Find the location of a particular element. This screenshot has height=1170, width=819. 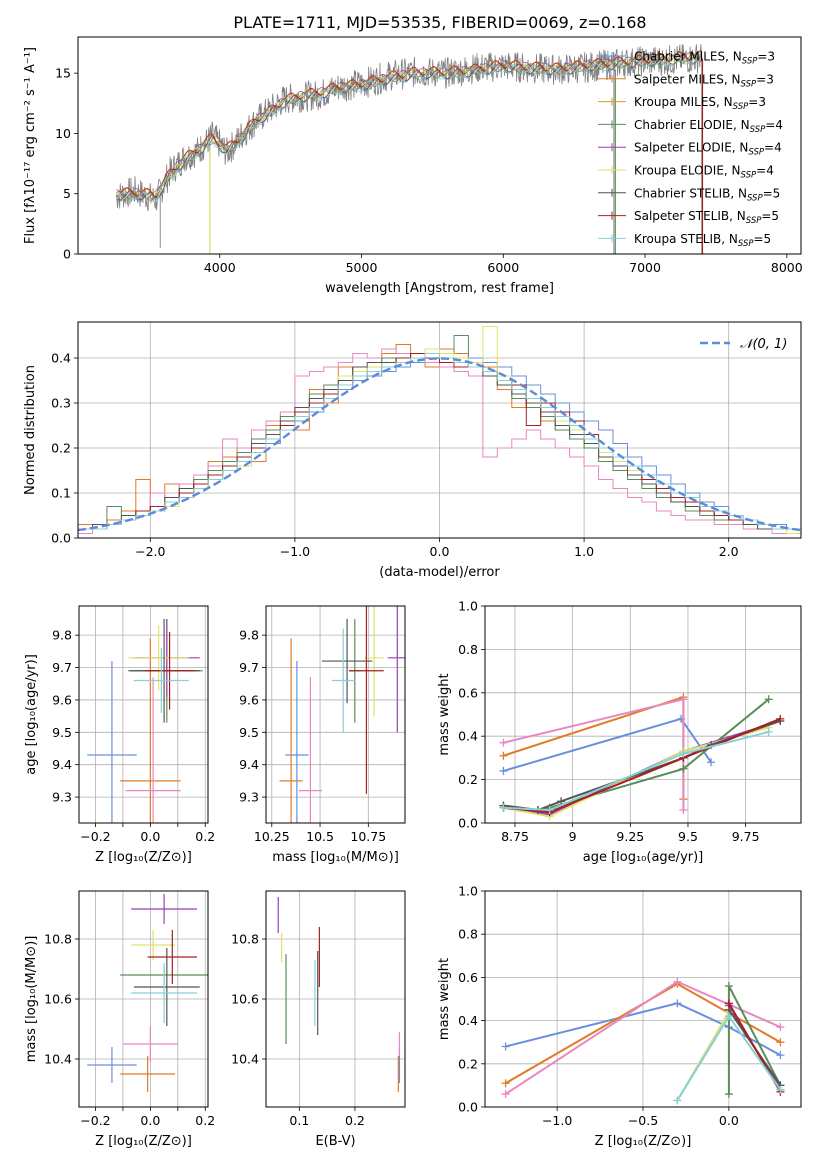

legend-entry: Kroupa MILES, NSSP=3 is located at coordinates (700, 103).